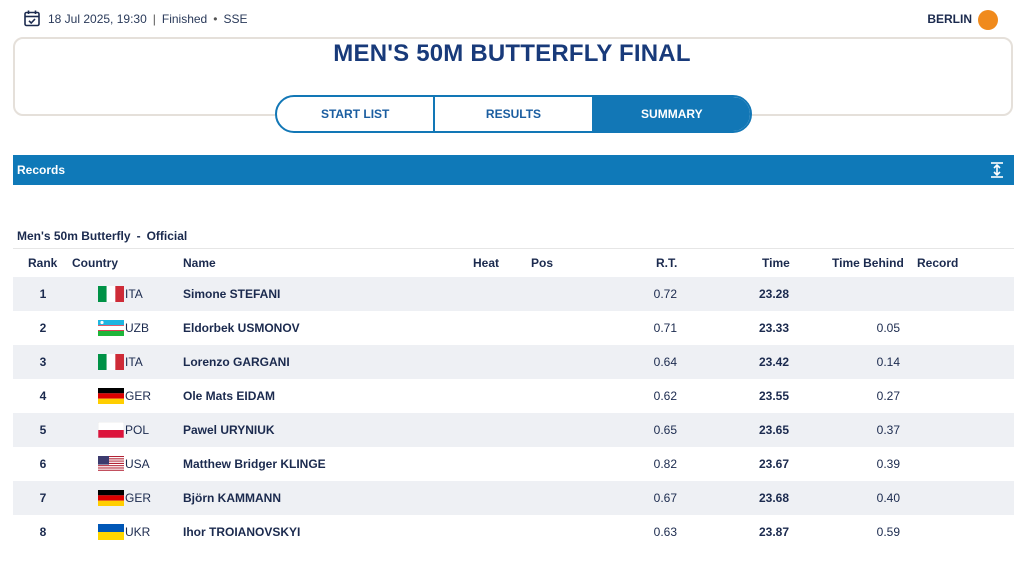  Describe the element at coordinates (43, 263) in the screenshot. I see `column-header-rank: Rank` at that location.